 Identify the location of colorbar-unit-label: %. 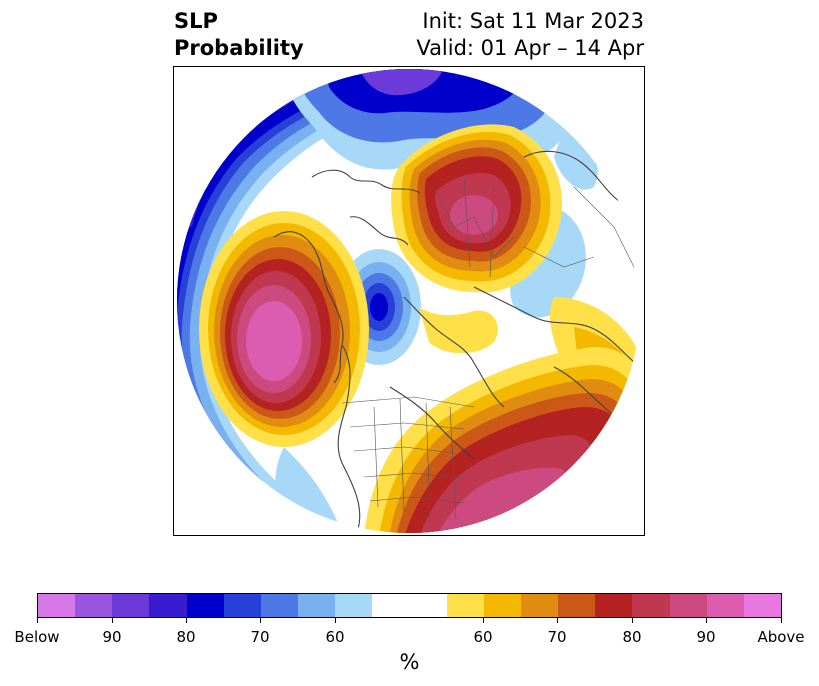
(409, 662).